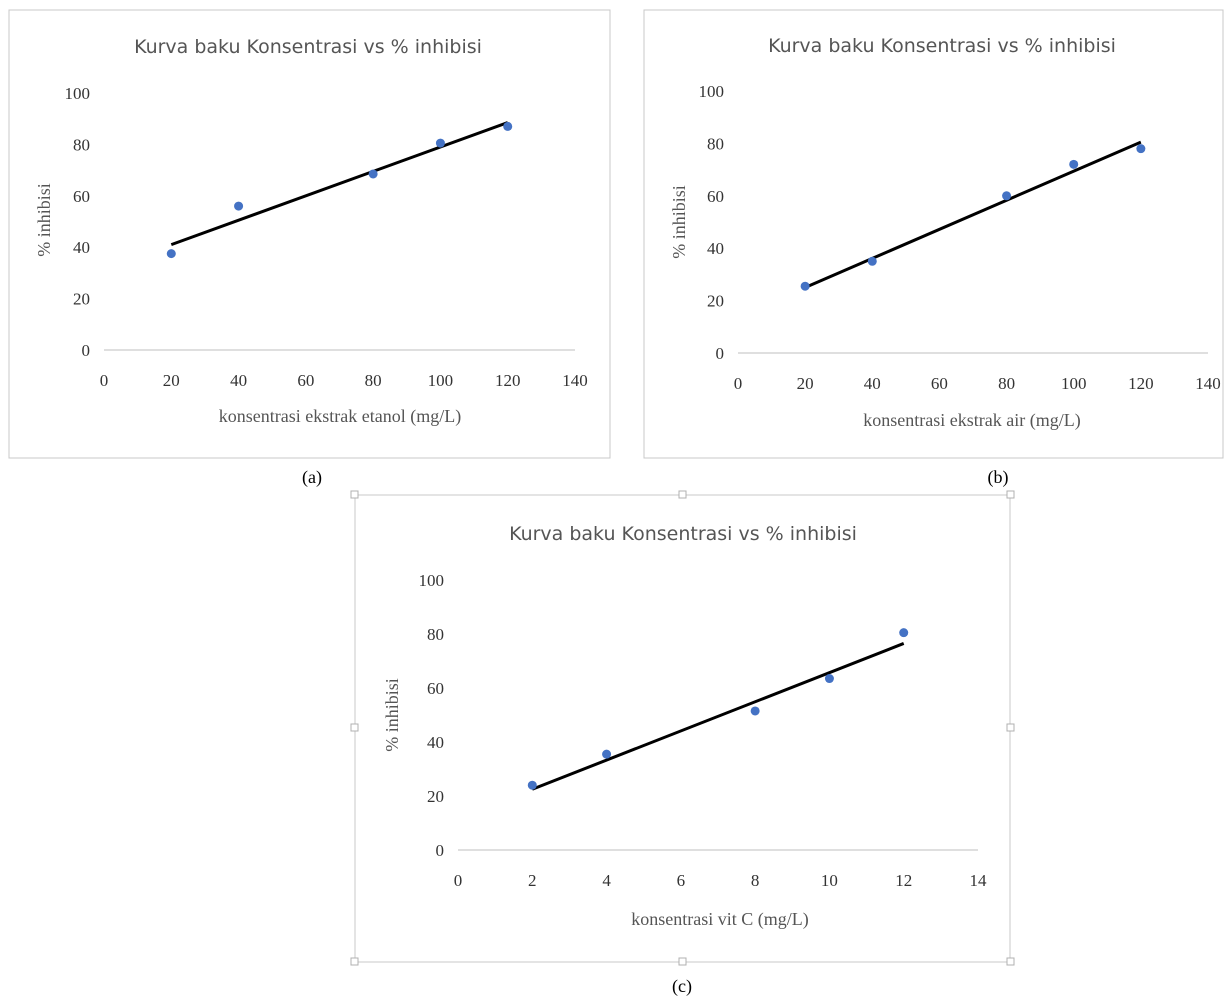  I want to click on chart-c-y-tick-label: 40, so click(435, 742).